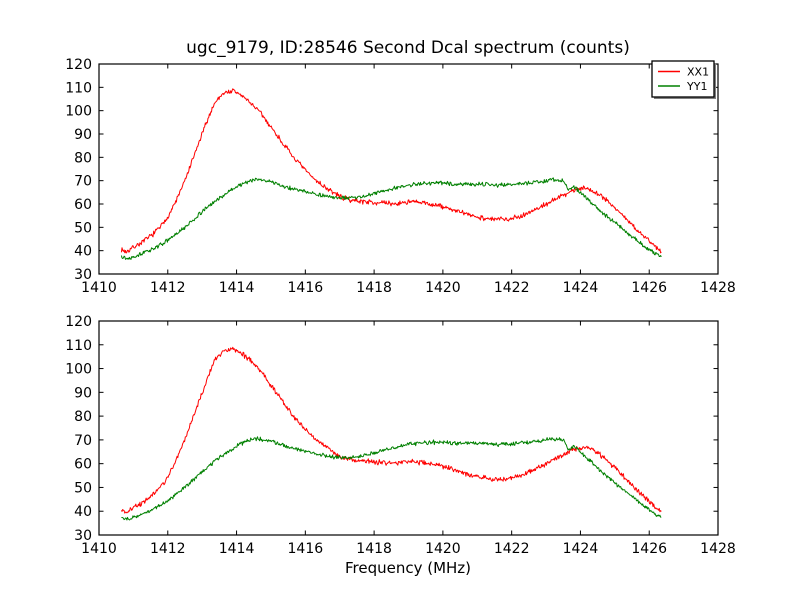  What do you see at coordinates (683, 79) in the screenshot?
I see `legend-box` at bounding box center [683, 79].